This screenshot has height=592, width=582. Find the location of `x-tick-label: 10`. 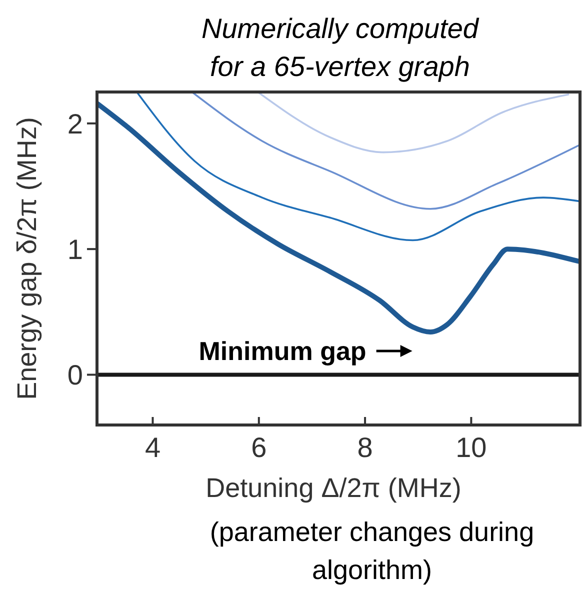

x-tick-label: 10 is located at coordinates (471, 447).